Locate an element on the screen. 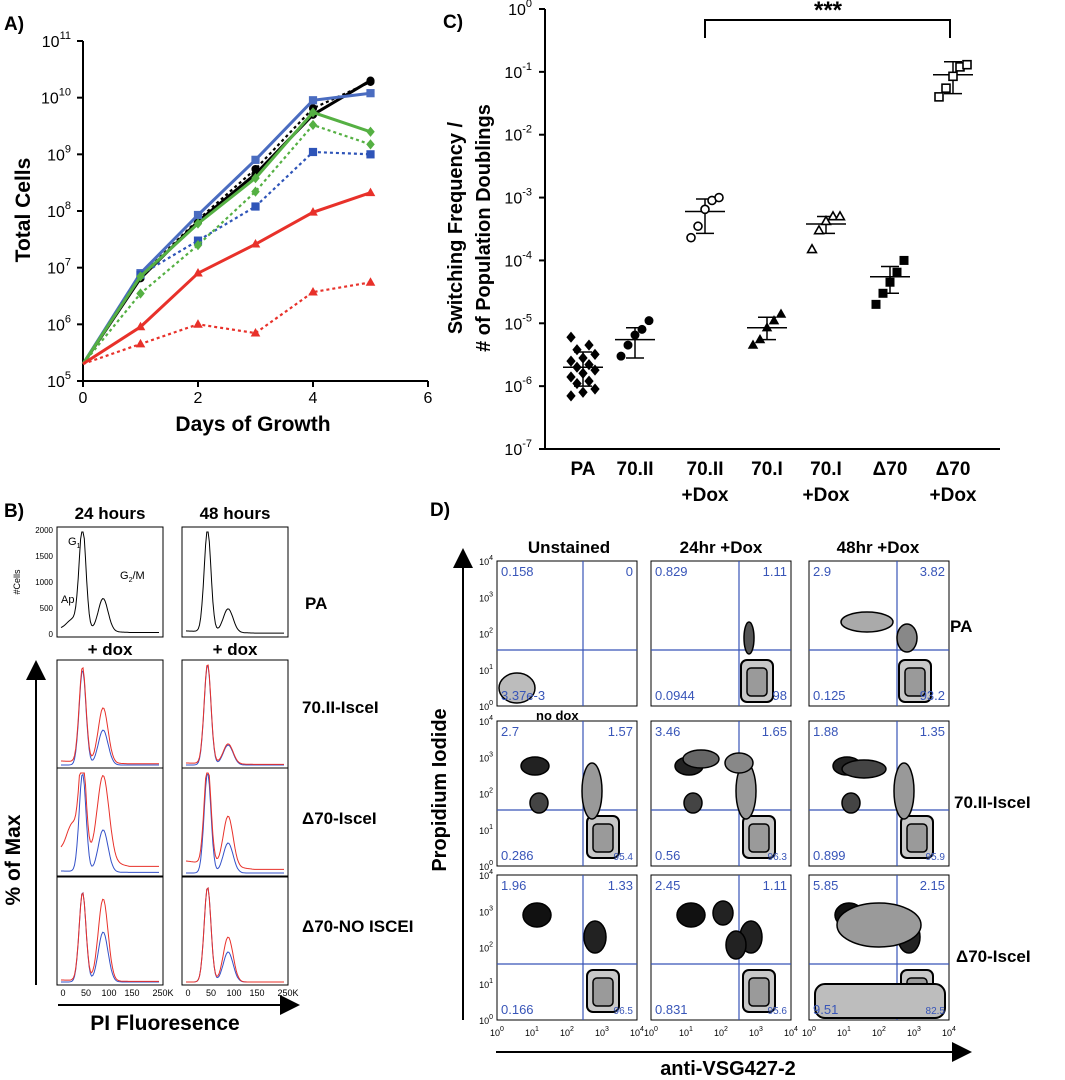 The width and height of the screenshot is (1065, 1080). y-tick-label: 10⁻³ is located at coordinates (518, 197).